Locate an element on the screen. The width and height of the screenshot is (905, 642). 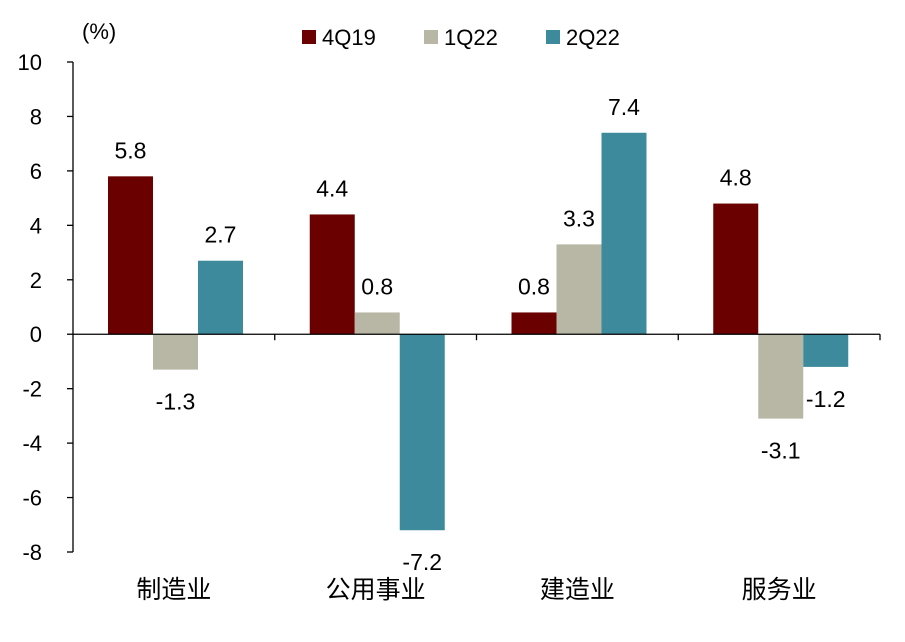
data-label: -3.1 is located at coordinates (781, 451).